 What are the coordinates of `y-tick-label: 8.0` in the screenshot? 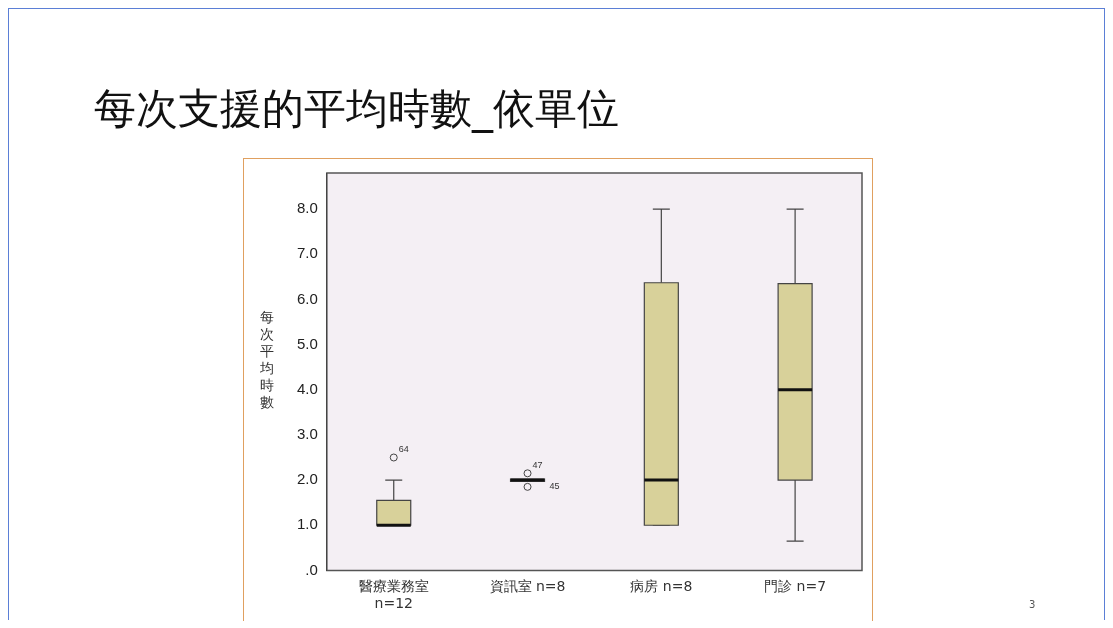 It's located at (307, 208).